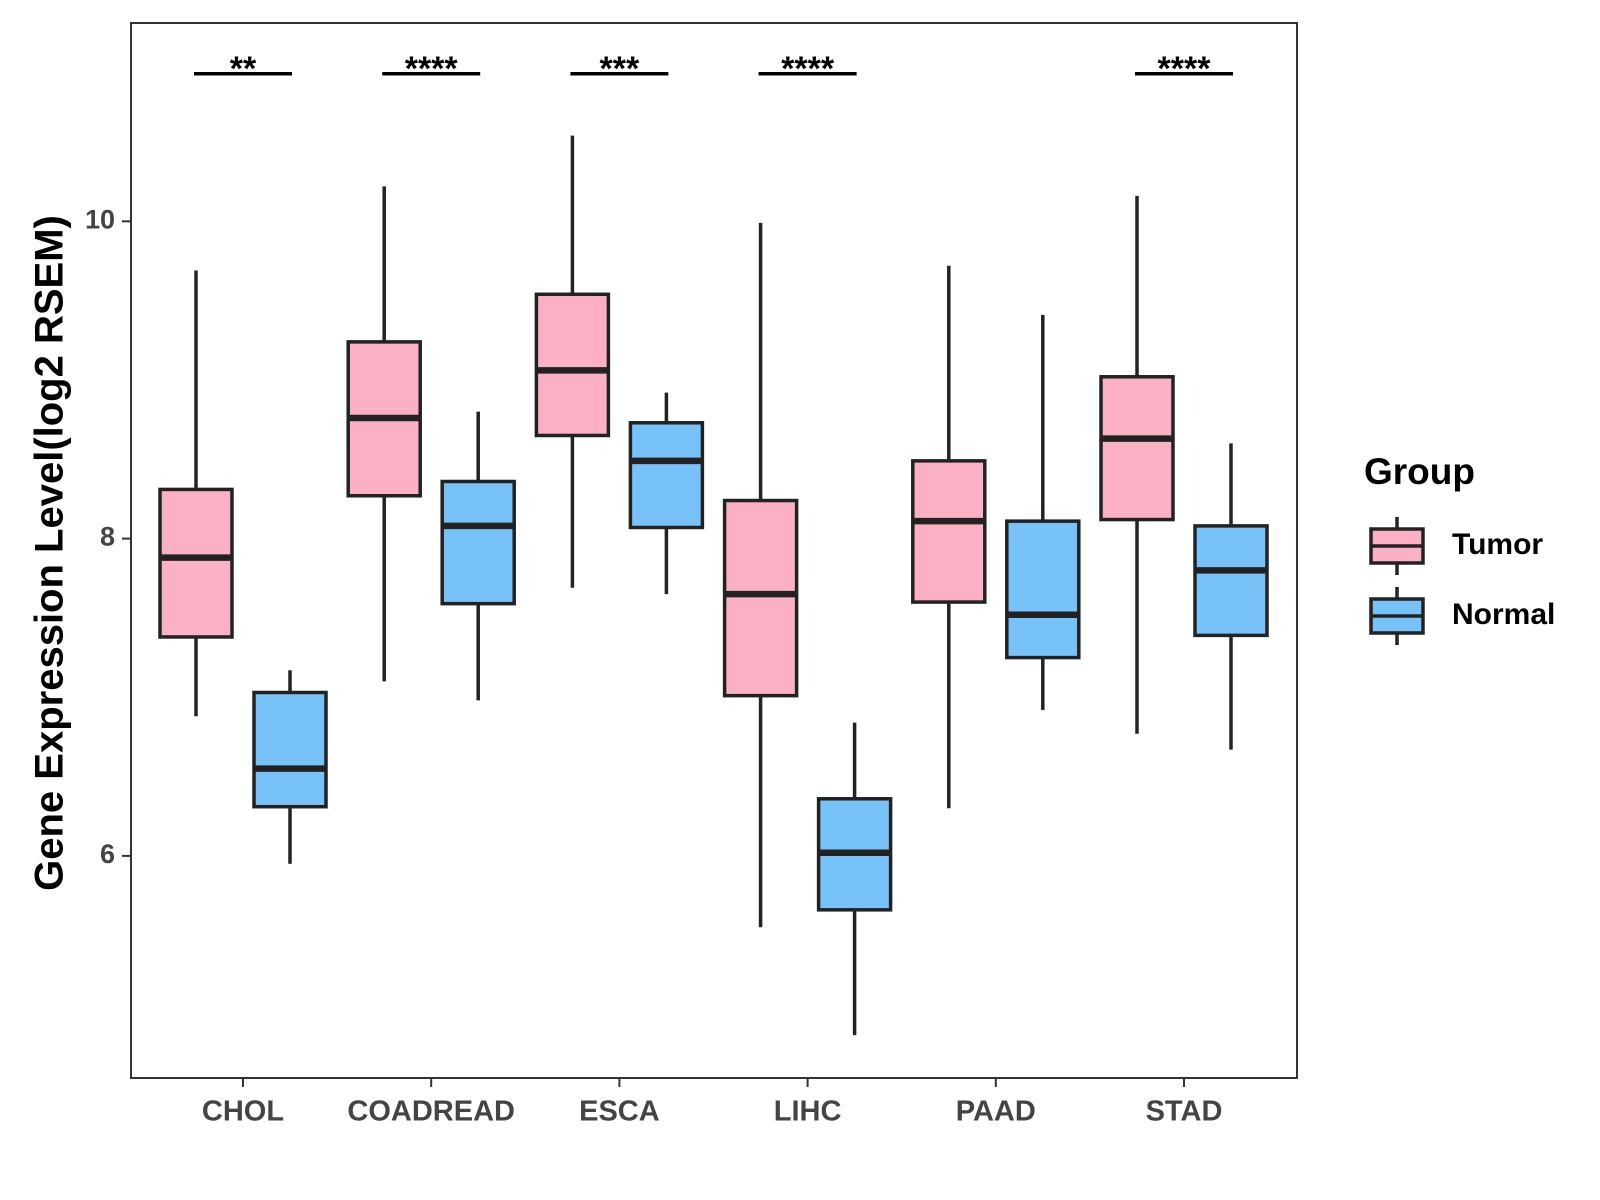  What do you see at coordinates (808, 1112) in the screenshot?
I see `x-tick-label: LIHC` at bounding box center [808, 1112].